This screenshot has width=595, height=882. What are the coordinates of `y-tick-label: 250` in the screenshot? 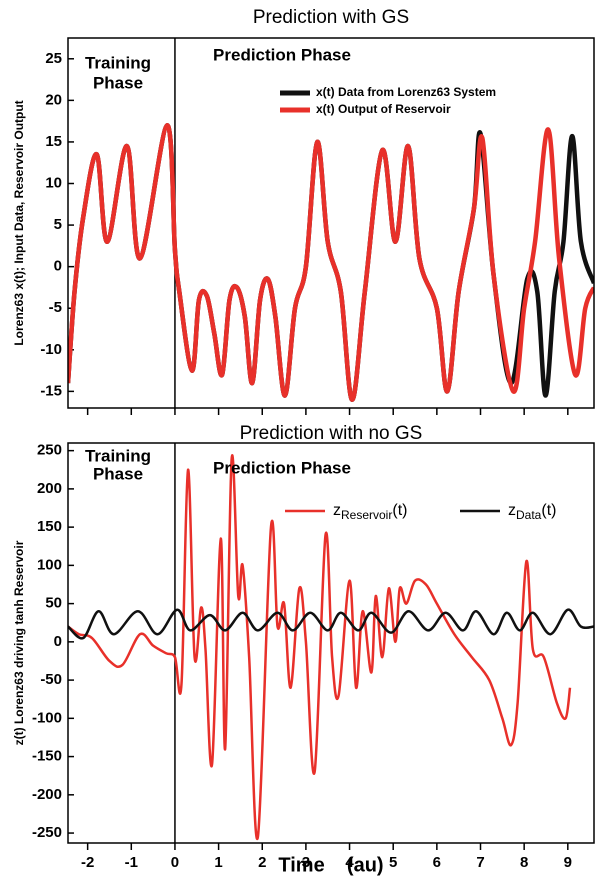 It's located at (49, 450).